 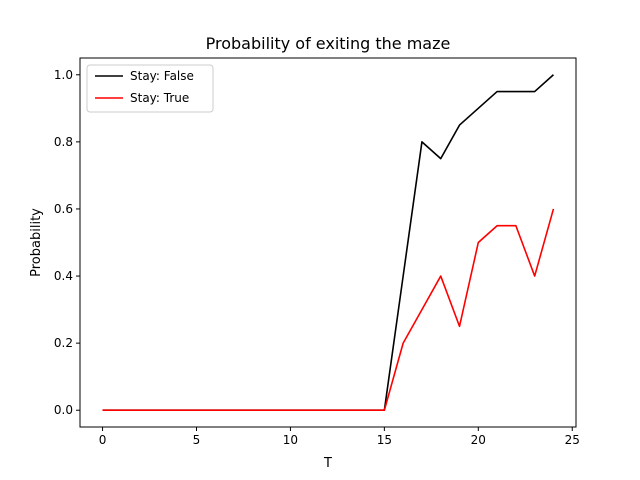 What do you see at coordinates (162, 76) in the screenshot?
I see `legend-label: Stay: False` at bounding box center [162, 76].